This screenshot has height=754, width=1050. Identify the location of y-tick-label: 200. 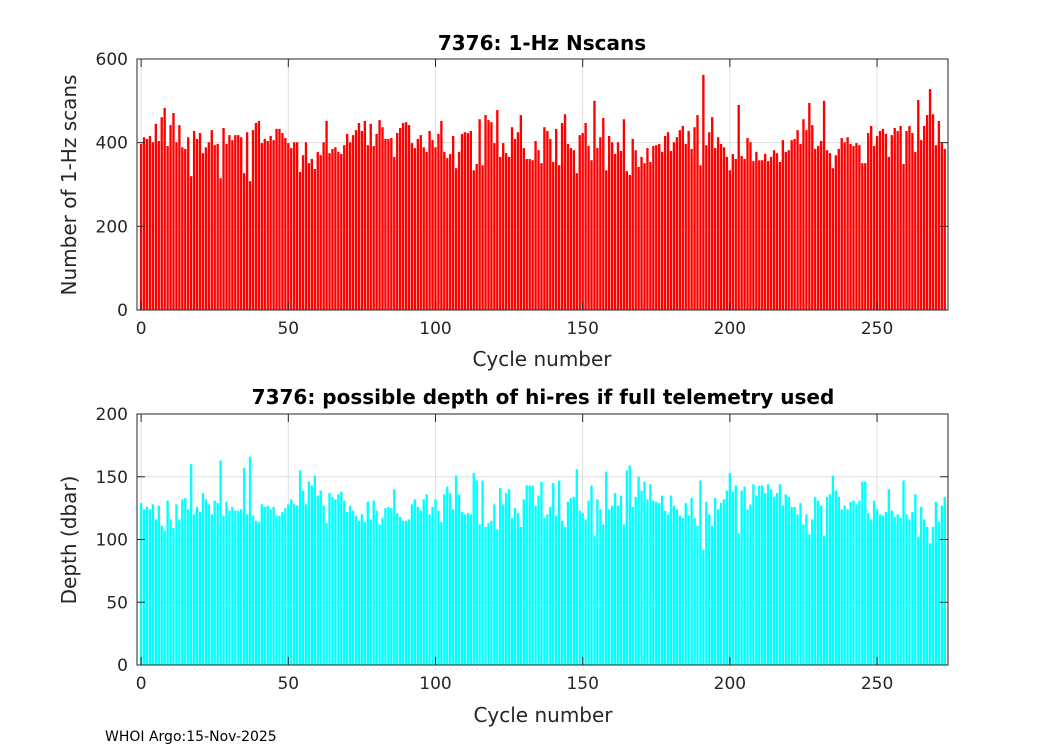
(112, 415).